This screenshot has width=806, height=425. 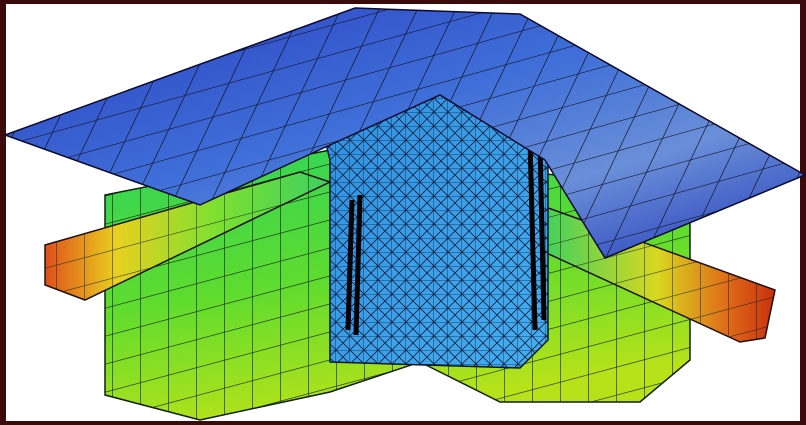 I want to click on left-beam-mesh, so click(x=187, y=236).